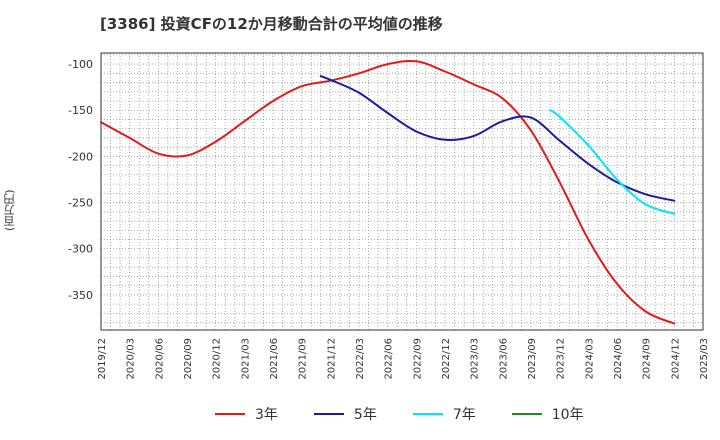  Describe the element at coordinates (567, 415) in the screenshot. I see `legend-label: 10年` at that location.